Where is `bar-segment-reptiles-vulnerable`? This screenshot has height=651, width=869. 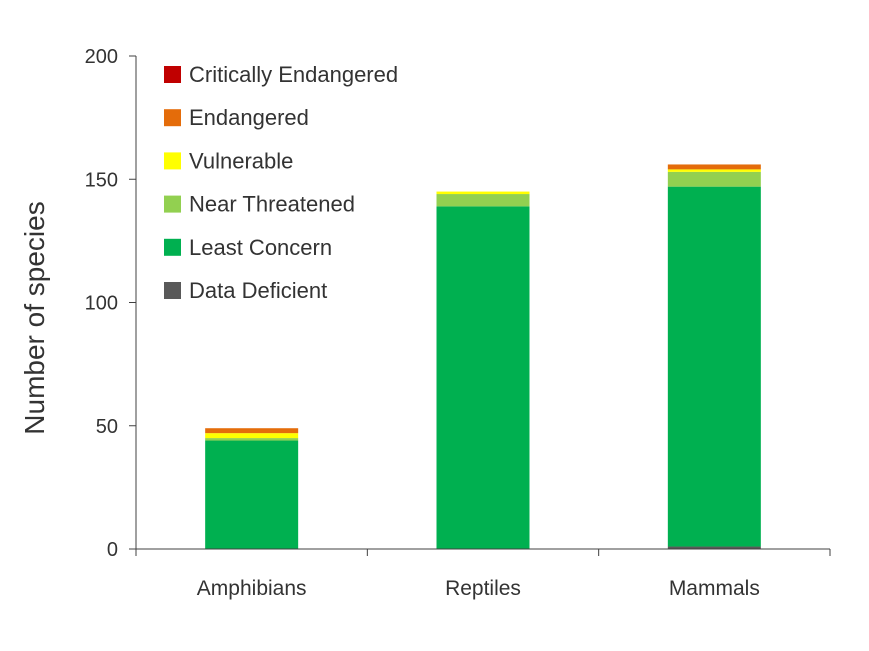
bar-segment-reptiles-vulnerable is located at coordinates (483, 193).